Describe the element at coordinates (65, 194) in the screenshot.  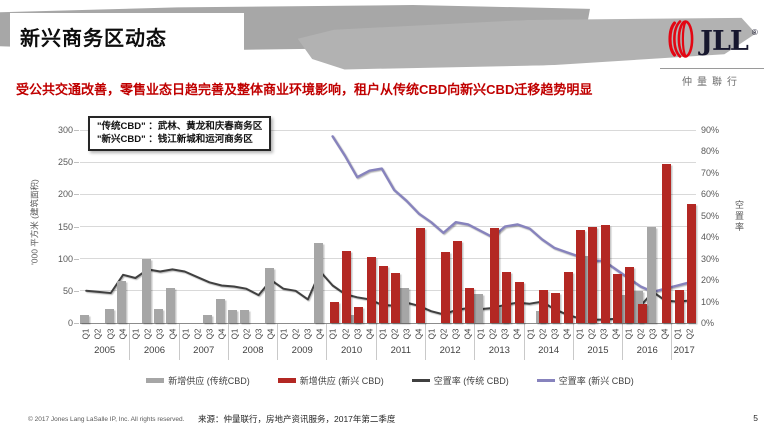
I see `left-axis-tick: 200` at that location.